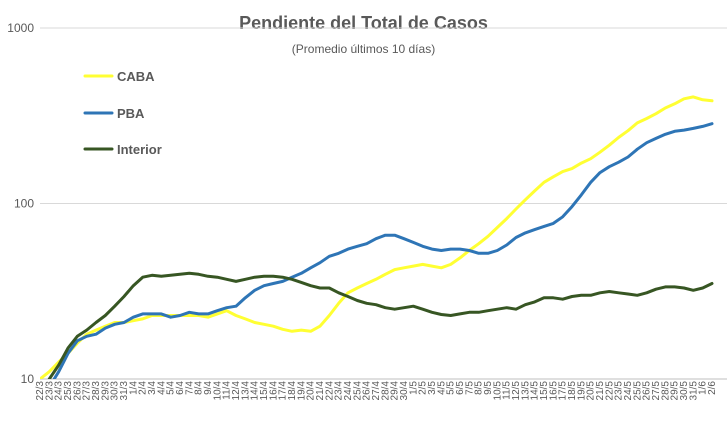  I want to click on x-tick-label: 27/5, so click(656, 391).